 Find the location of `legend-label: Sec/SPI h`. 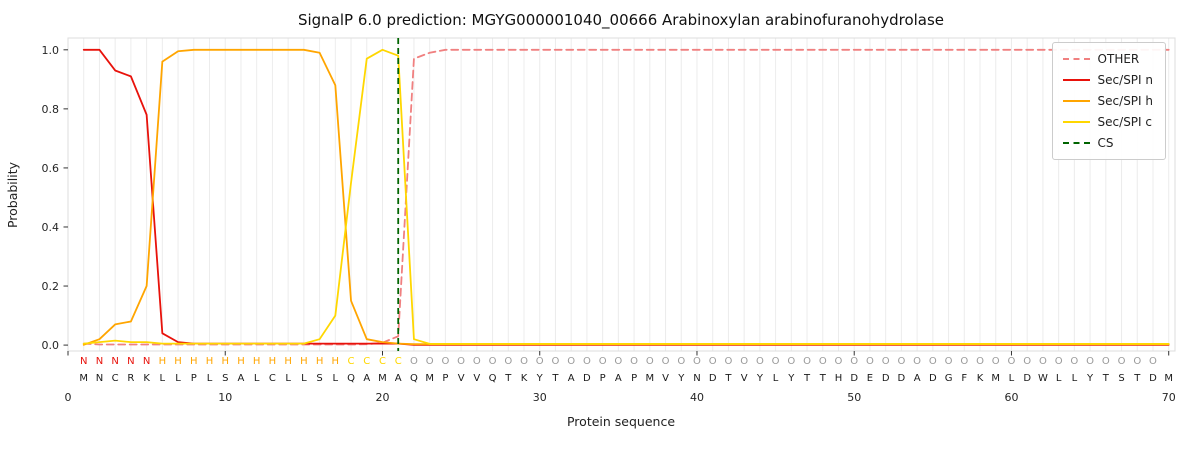

legend-label: Sec/SPI h is located at coordinates (1125, 101).